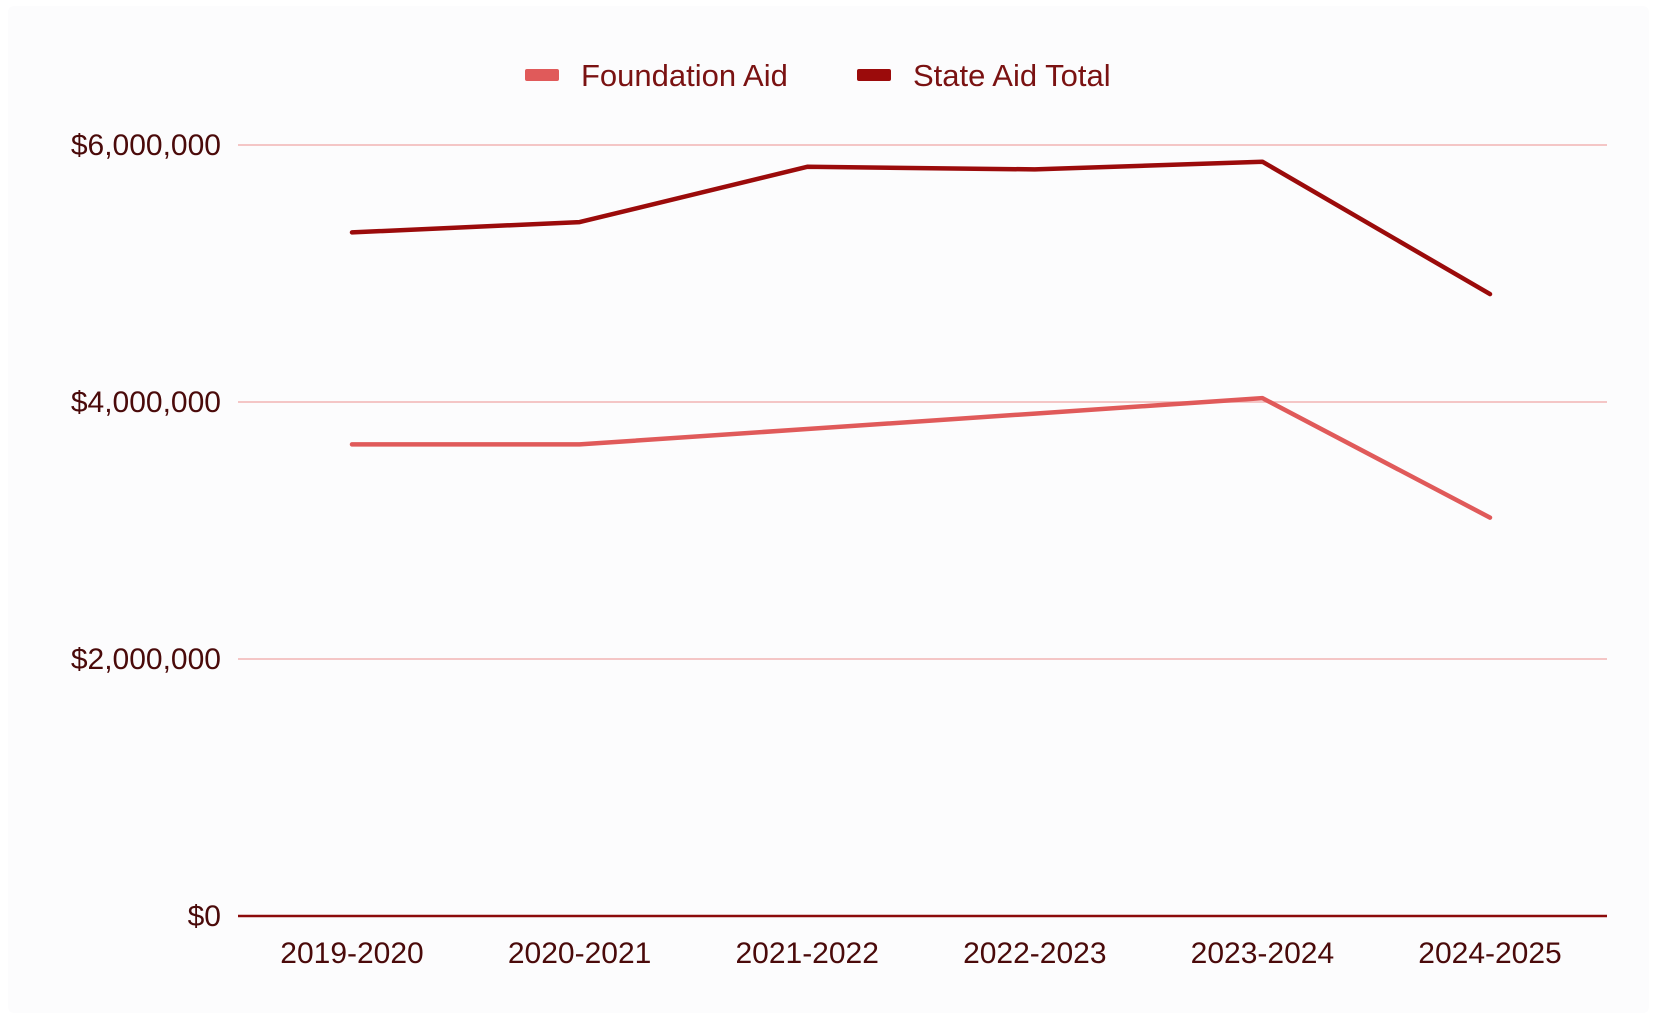  I want to click on x-tick-label: 2022-2023, so click(1034, 953).